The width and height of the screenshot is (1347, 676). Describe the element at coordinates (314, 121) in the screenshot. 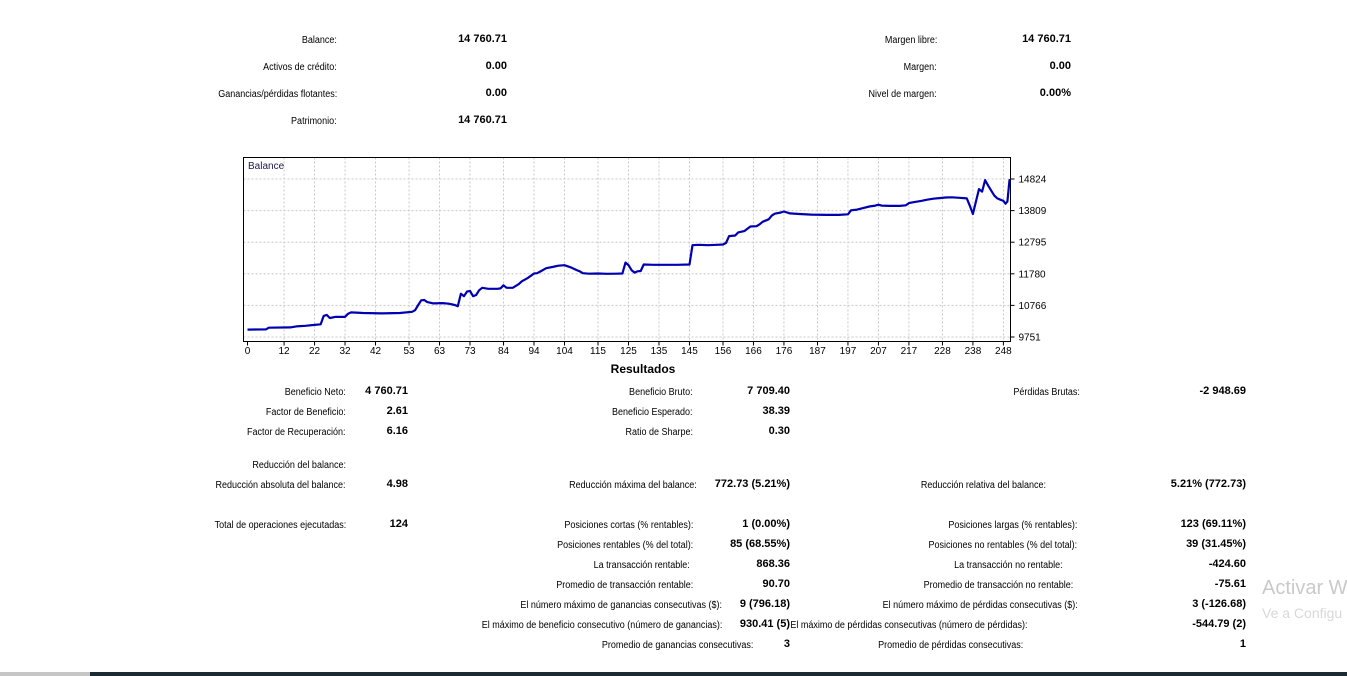

I see `stat-label: Patrimonio:` at that location.